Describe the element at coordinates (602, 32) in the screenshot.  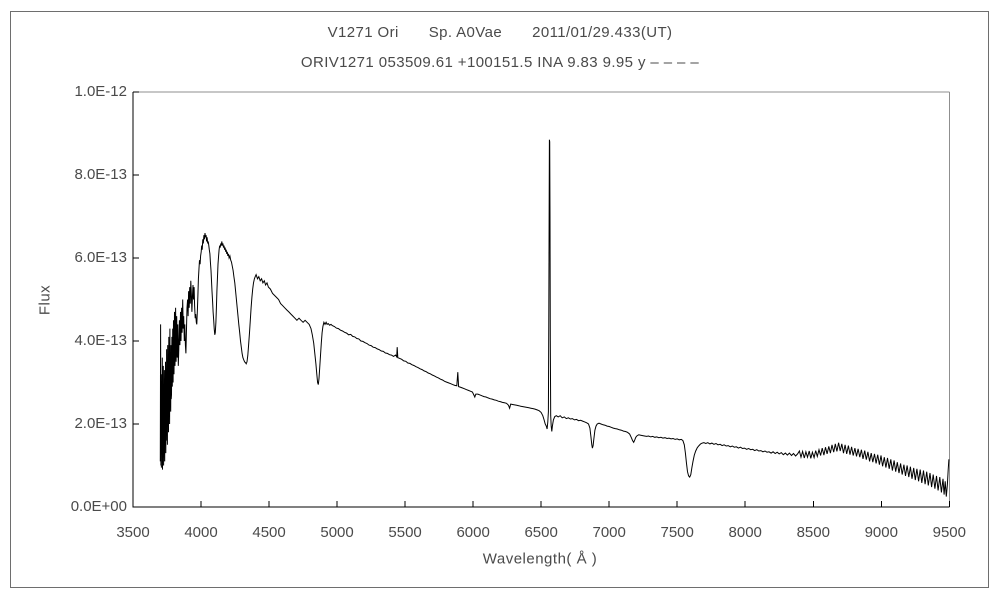
I see `observation-date: 2011/01/29.433(UT)` at that location.